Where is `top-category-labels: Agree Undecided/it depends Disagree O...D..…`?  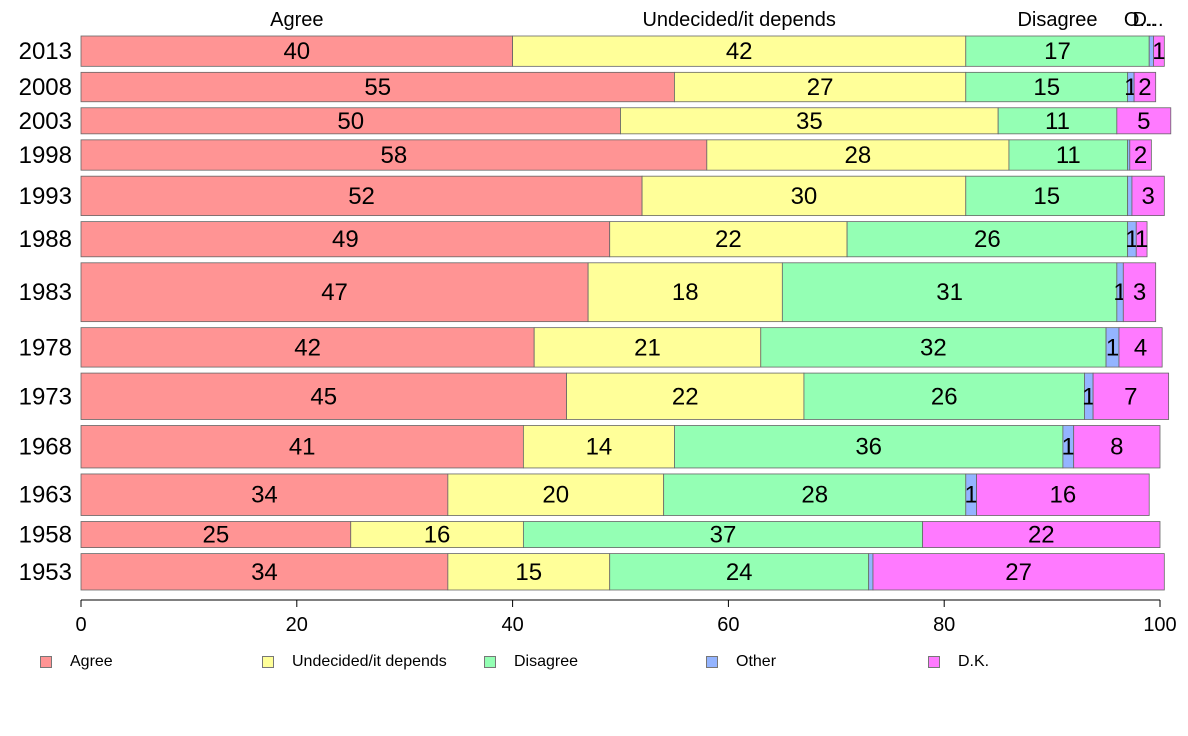 top-category-labels: Agree Undecided/it depends Disagree O...D..… is located at coordinates (716, 20).